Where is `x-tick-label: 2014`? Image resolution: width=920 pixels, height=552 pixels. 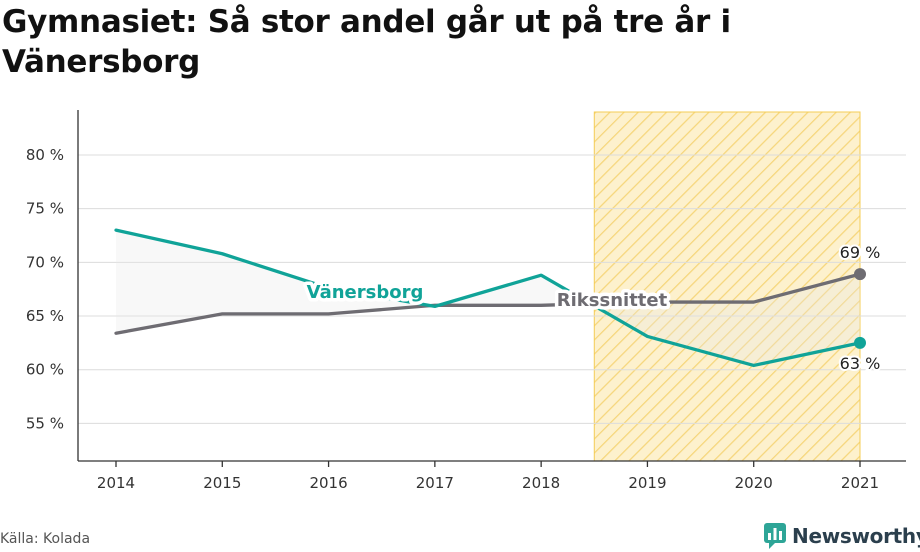
x-tick-label: 2014 is located at coordinates (116, 483).